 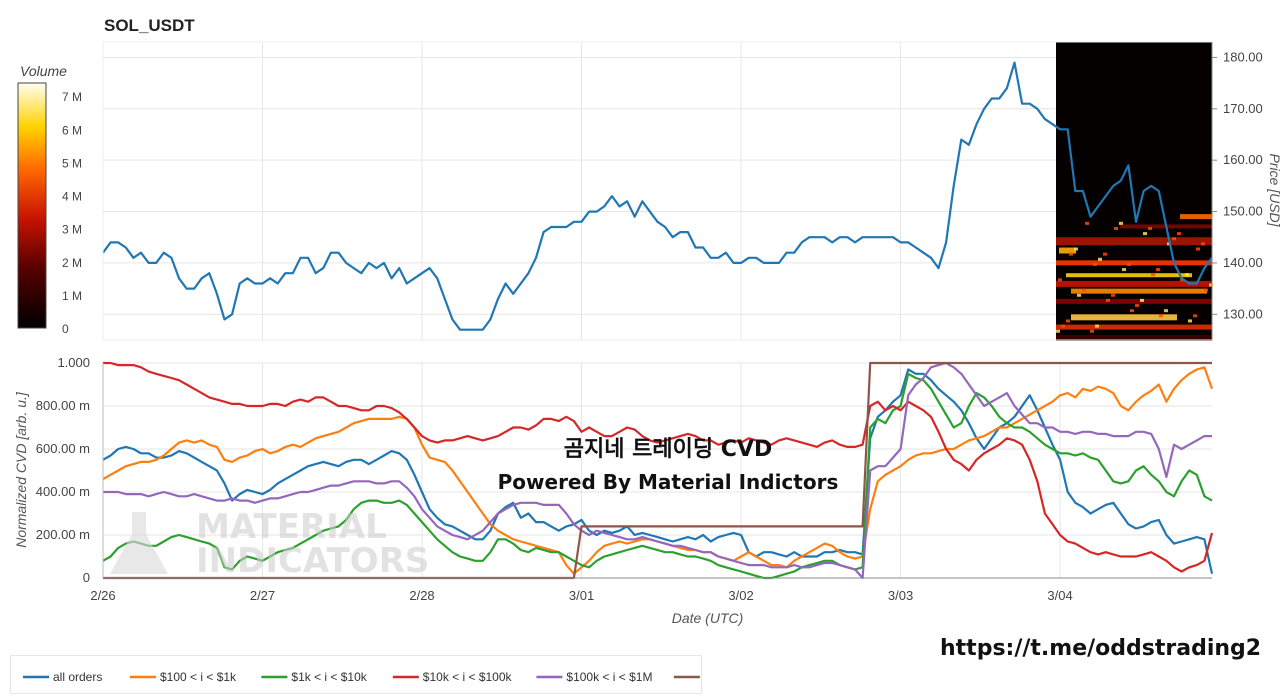 I want to click on legend-entry-label: all orders, so click(x=77, y=677).